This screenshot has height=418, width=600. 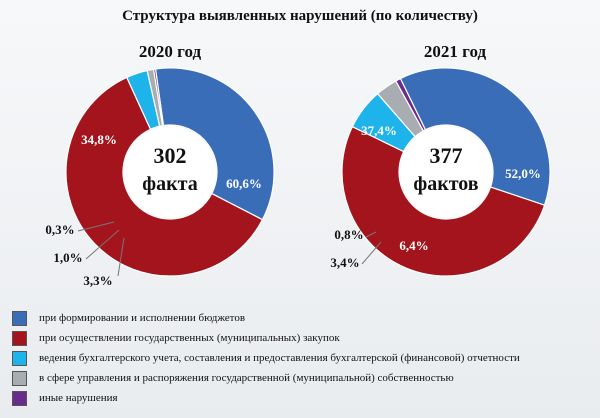 What do you see at coordinates (96, 226) in the screenshot?
I see `leader-line-2020-other` at bounding box center [96, 226].